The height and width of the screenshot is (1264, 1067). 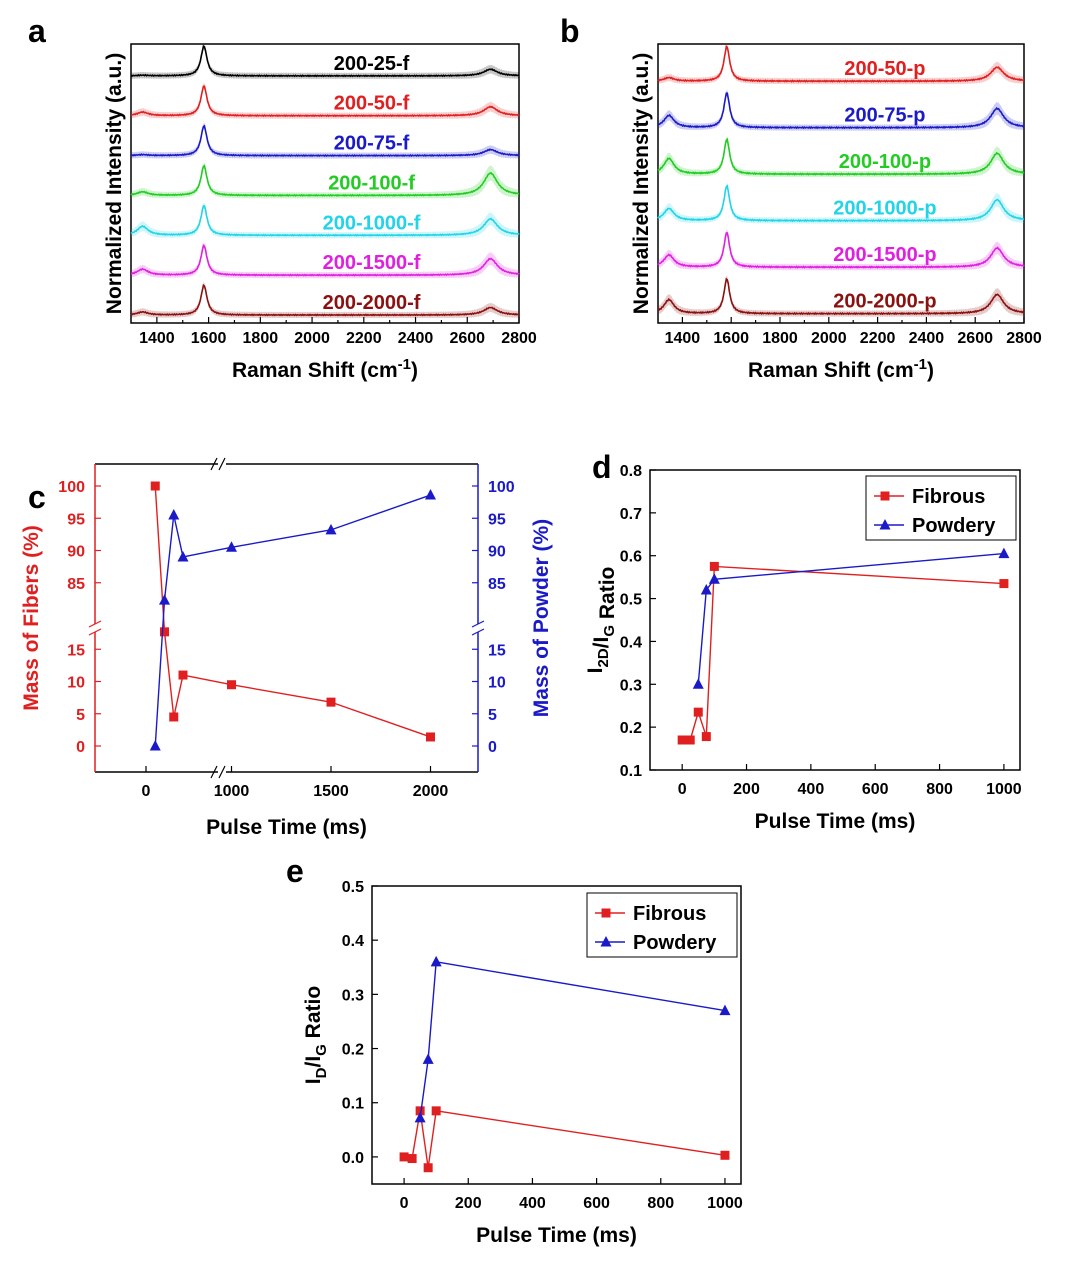 I want to click on spectrum-label: 200-1500-p, so click(x=884, y=255).